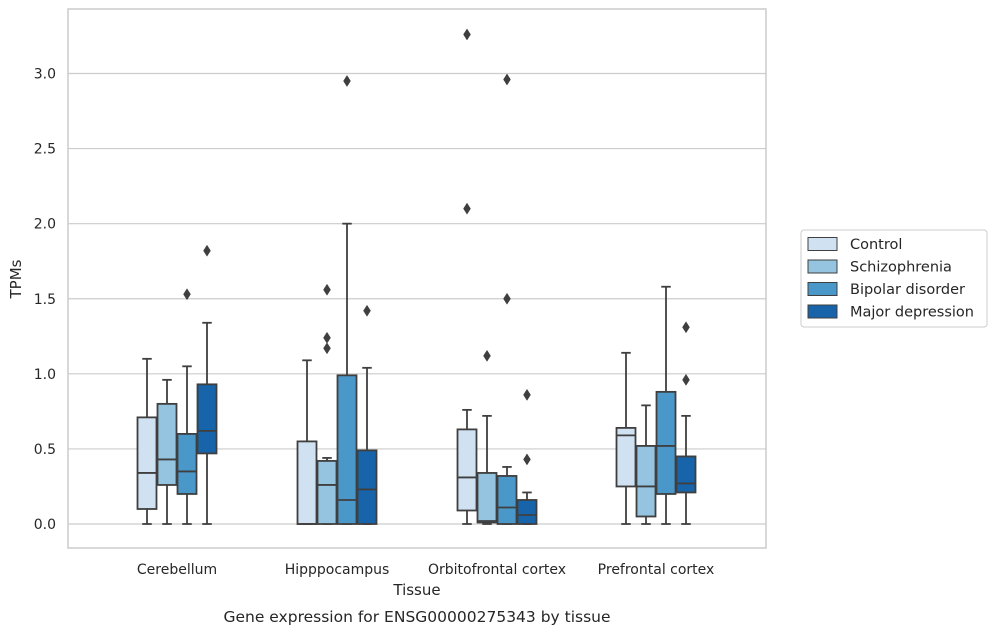 The width and height of the screenshot is (997, 634). What do you see at coordinates (45, 450) in the screenshot?
I see `y-tick-label: 0.5` at bounding box center [45, 450].